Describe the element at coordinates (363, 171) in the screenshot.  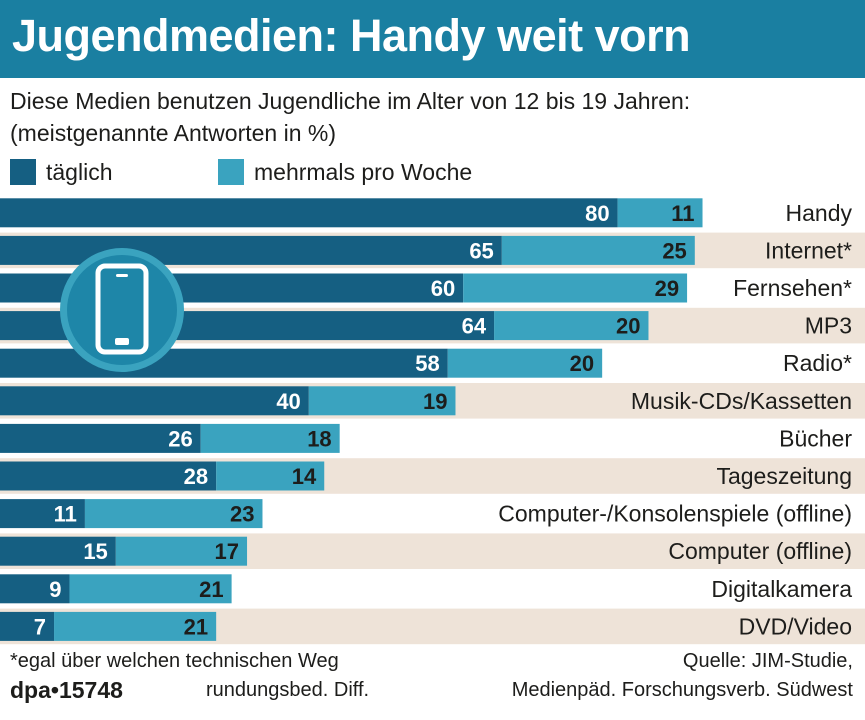
I see `legend-label-weekly: mehrmals pro Woche` at that location.